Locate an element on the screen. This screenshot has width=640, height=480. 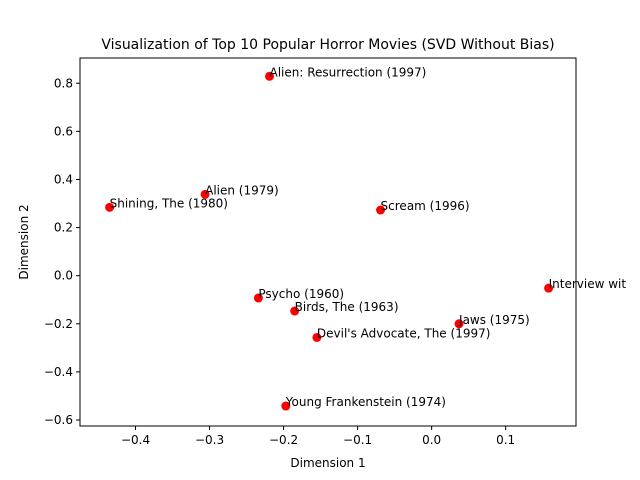
y-tick-label: −0.4 is located at coordinates (58, 372).